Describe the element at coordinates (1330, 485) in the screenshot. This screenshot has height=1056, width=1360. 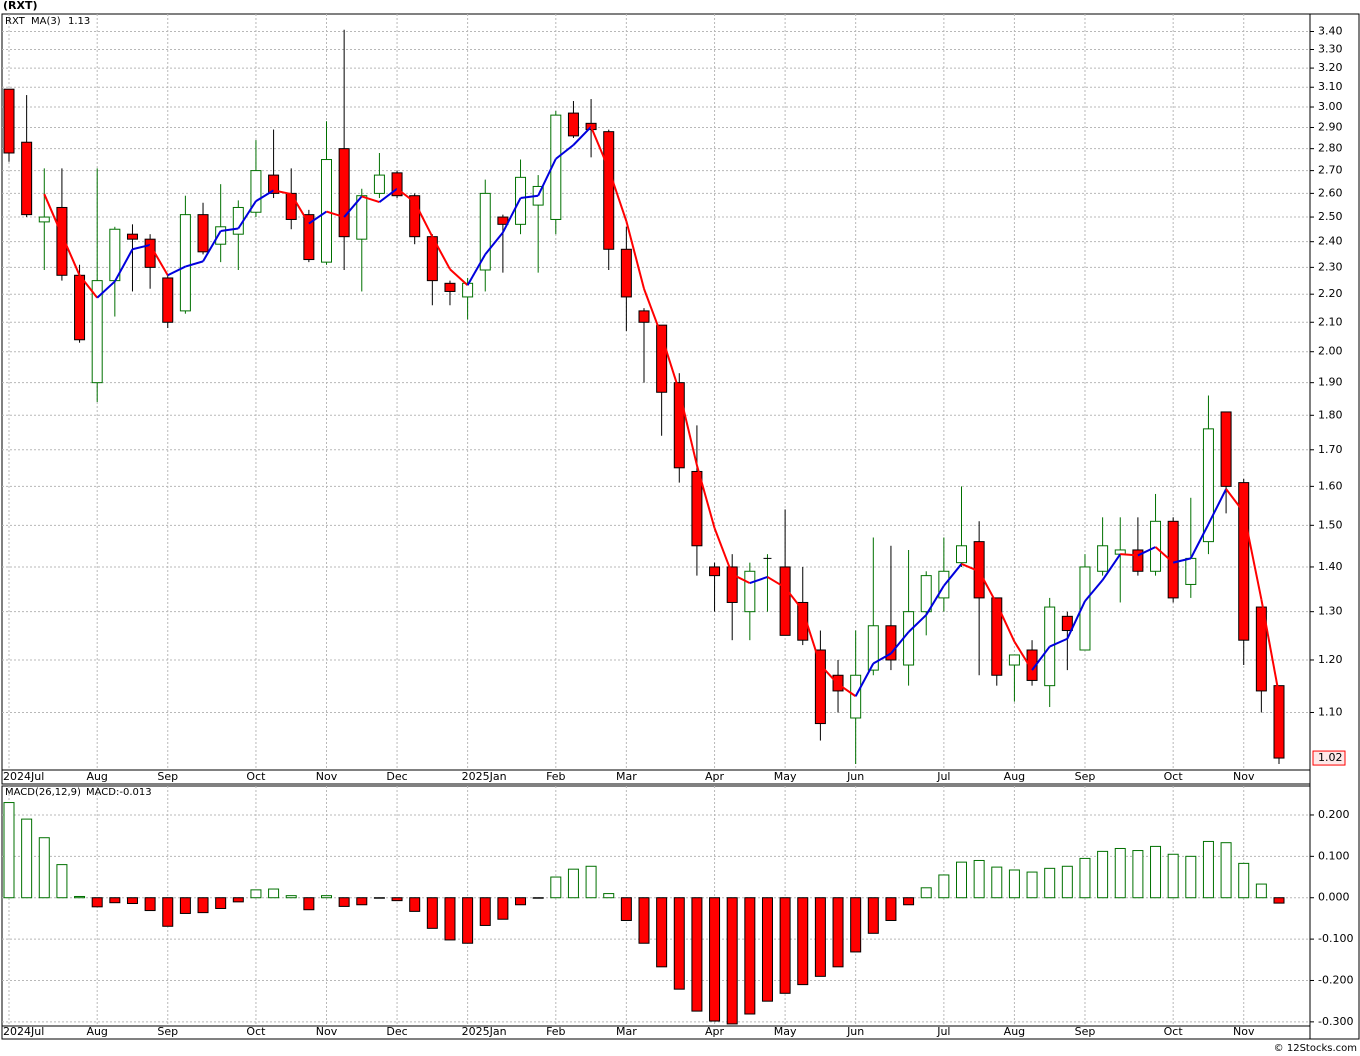
I see `y-tick-label: 1.60` at that location.